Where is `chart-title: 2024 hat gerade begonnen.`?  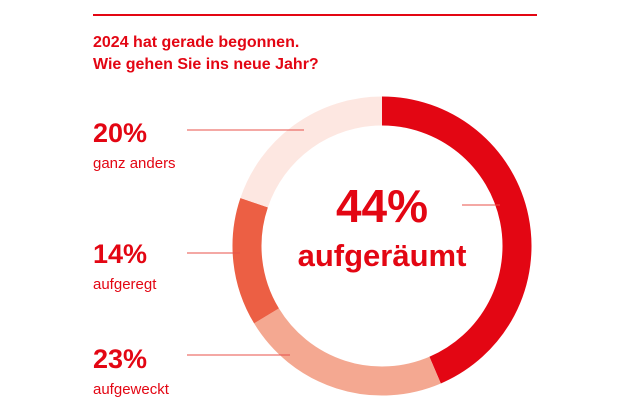
chart-title: 2024 hat gerade begonnen. is located at coordinates (196, 42).